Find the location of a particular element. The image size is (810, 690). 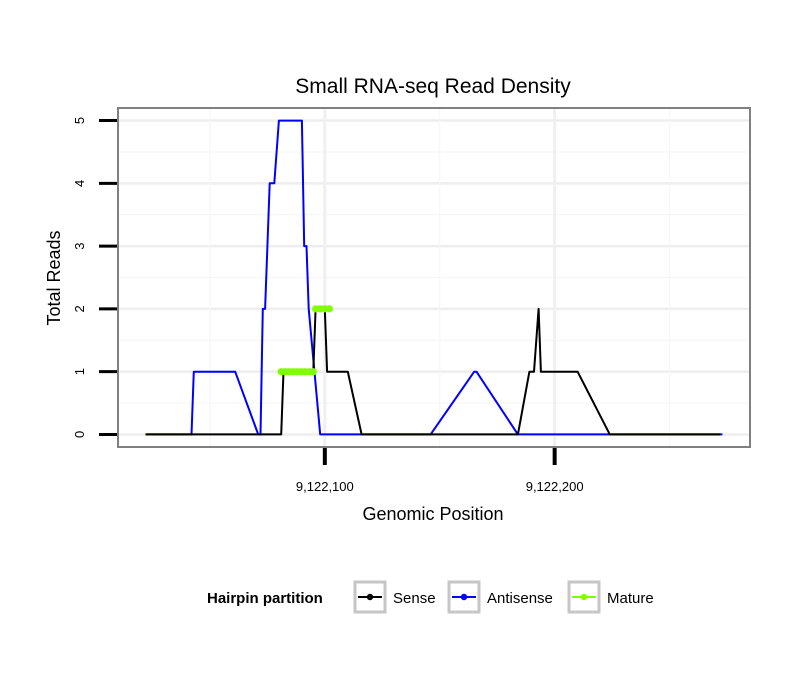

y-axis-label: Total Reads is located at coordinates (54, 277).